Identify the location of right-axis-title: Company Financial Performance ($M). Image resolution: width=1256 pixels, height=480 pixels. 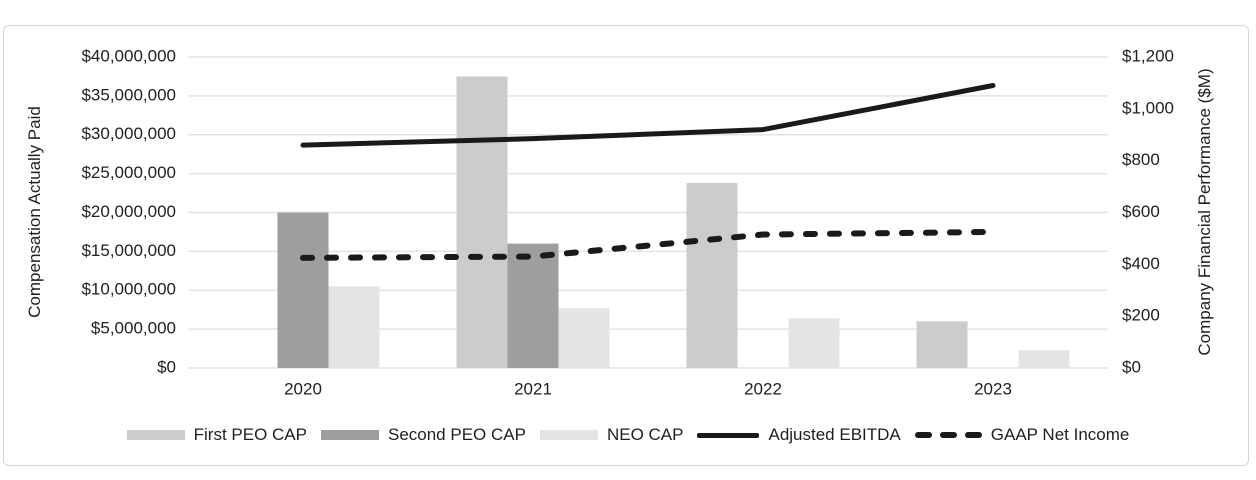
(1204, 212).